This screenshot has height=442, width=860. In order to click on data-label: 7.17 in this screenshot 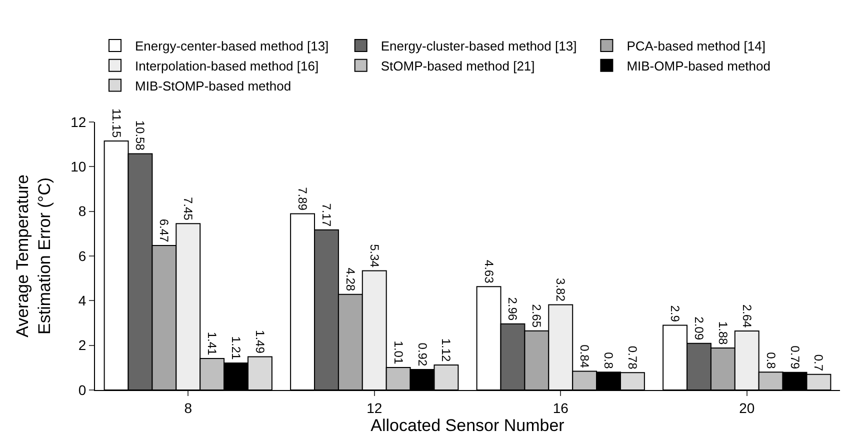, I will do `click(326, 215)`.